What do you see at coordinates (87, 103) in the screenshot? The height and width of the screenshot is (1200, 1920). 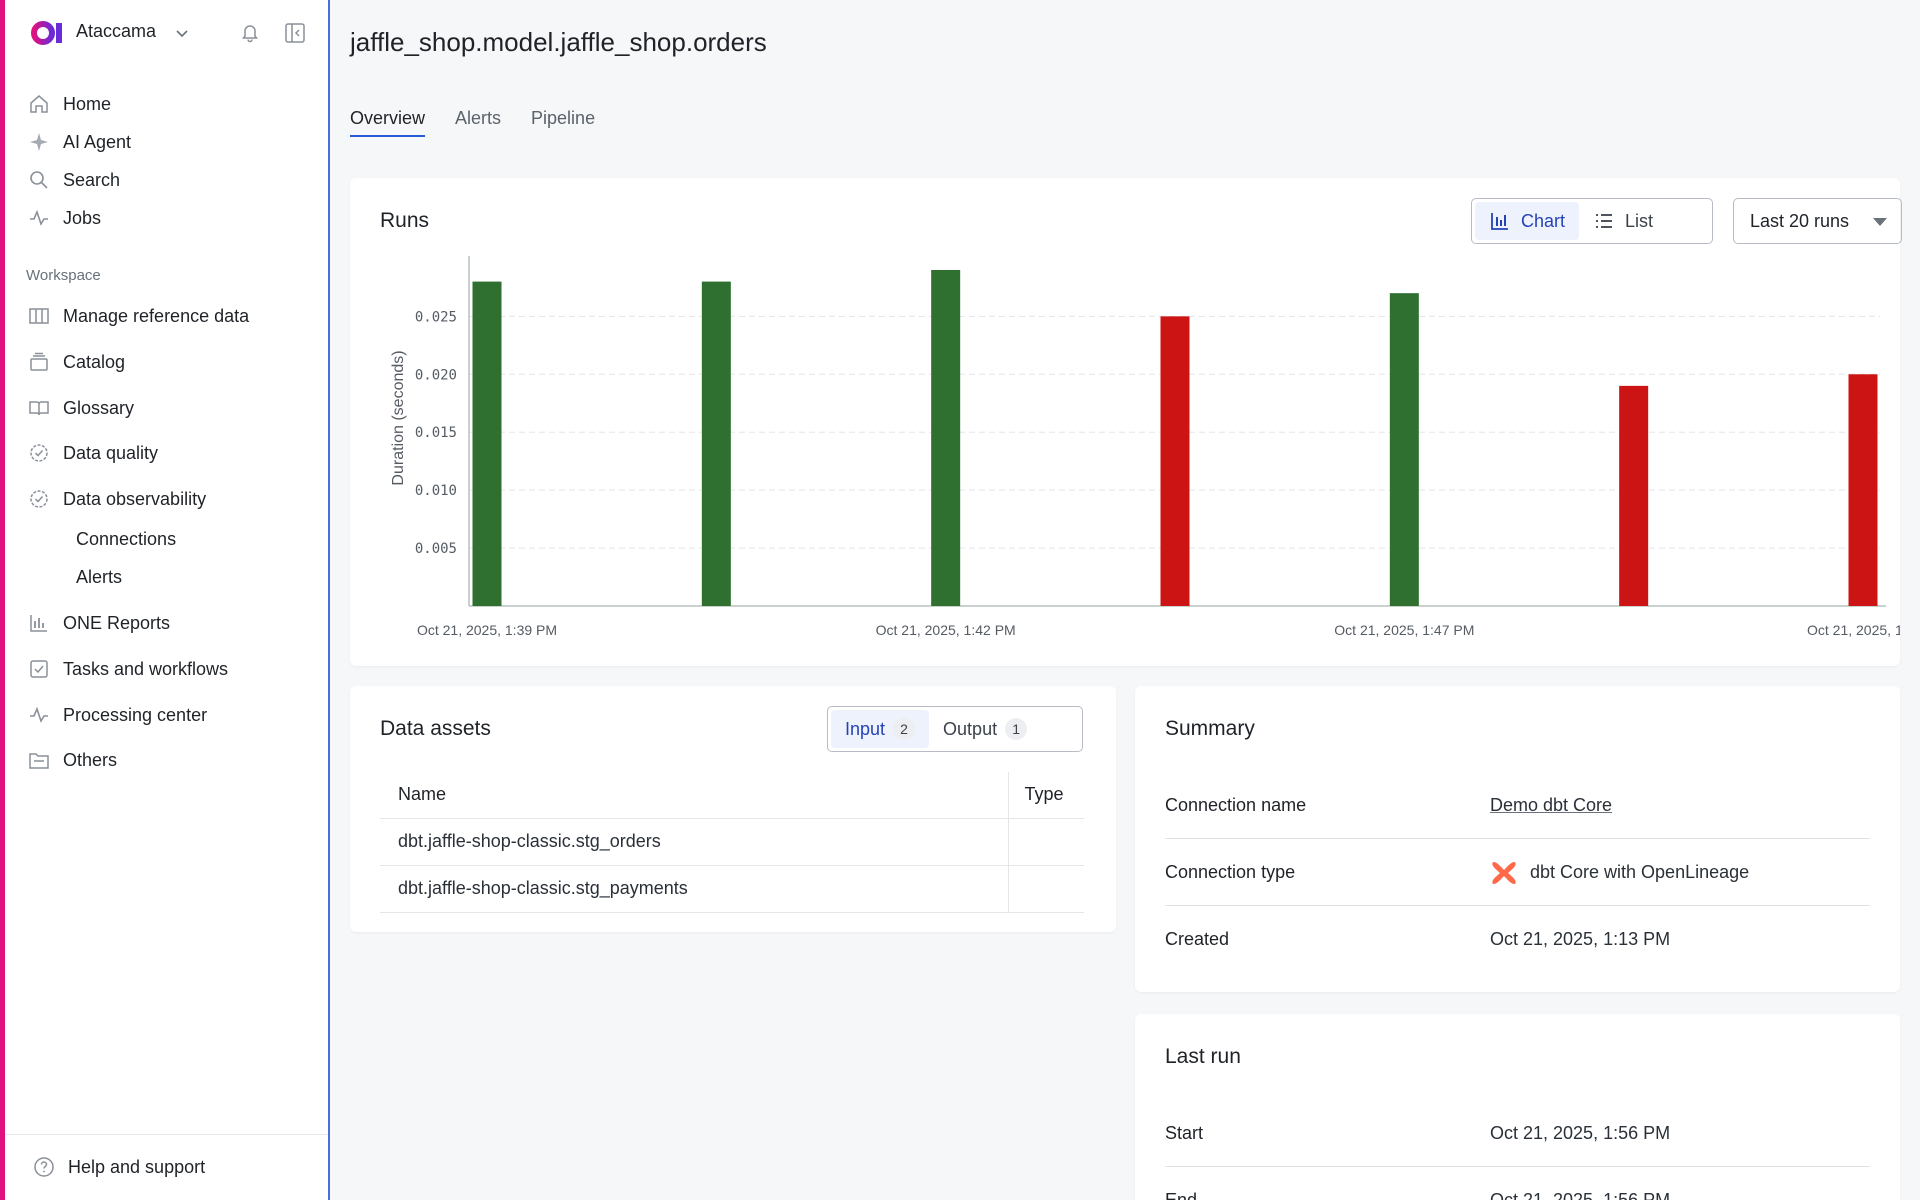 I see `nav-label: Home` at bounding box center [87, 103].